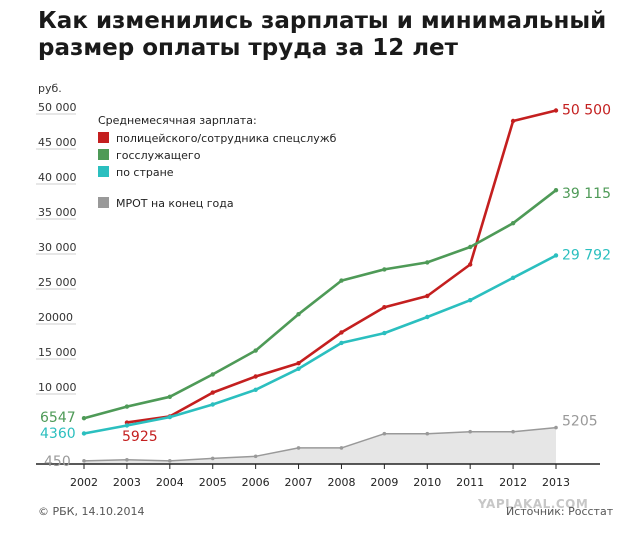 Image resolution: width=640 pixels, height=535 pixels. Describe the element at coordinates (58, 418) in the screenshot. I see `series-start-label: 6547` at that location.